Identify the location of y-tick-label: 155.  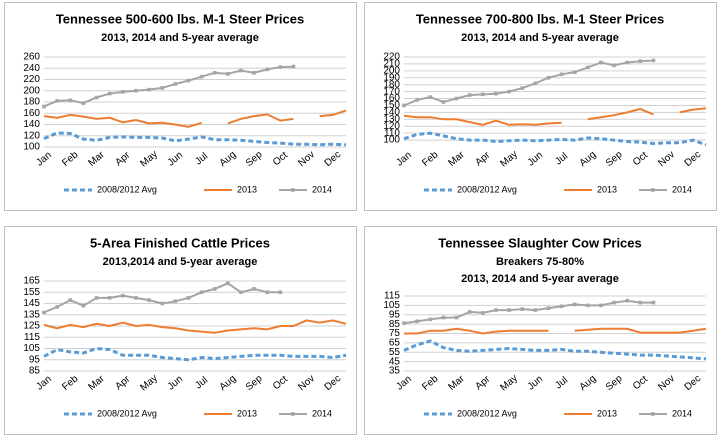
(31, 292).